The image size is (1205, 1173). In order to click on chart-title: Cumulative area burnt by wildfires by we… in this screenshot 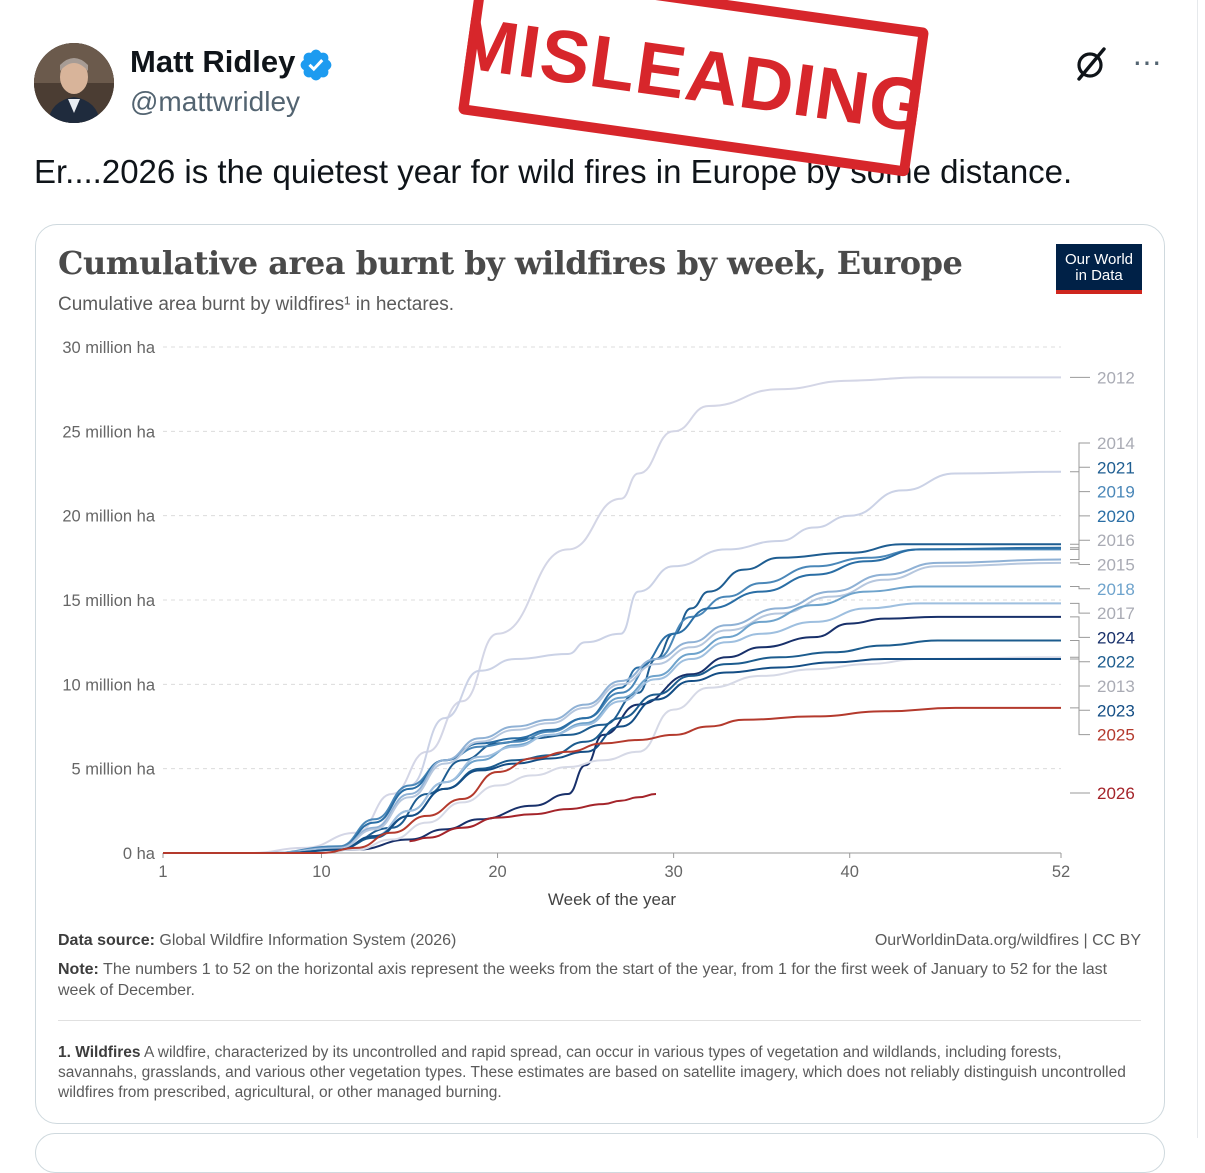, I will do `click(510, 263)`.